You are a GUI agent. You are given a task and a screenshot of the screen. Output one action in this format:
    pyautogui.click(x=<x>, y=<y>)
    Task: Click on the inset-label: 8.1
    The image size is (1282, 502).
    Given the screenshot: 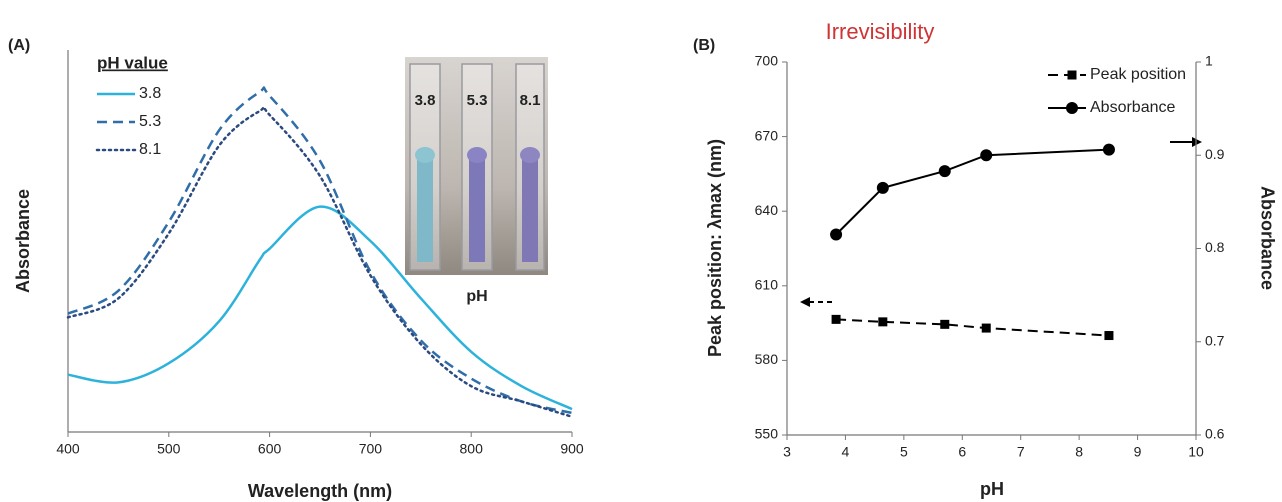 What is the action you would take?
    pyautogui.click(x=530, y=100)
    